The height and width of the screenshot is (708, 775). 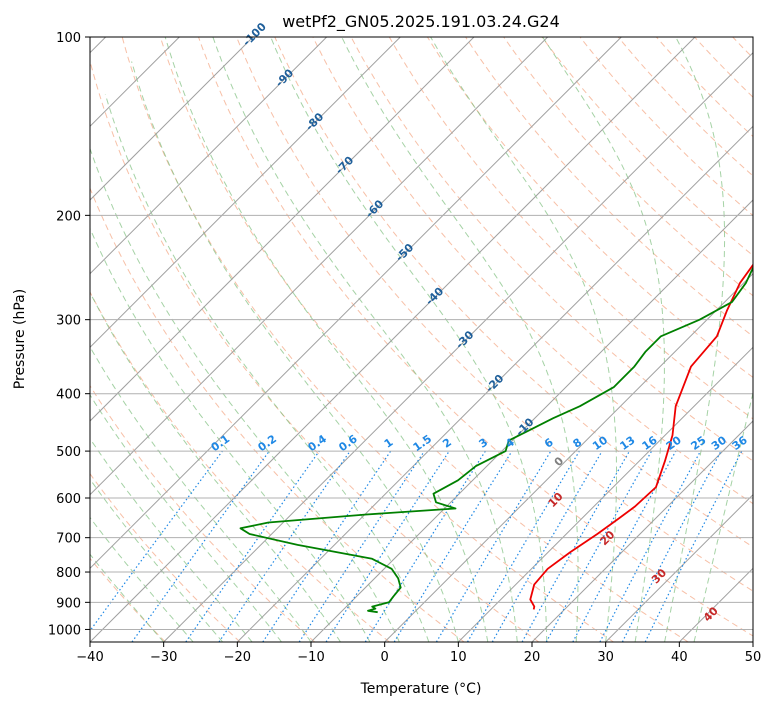 I want to click on x-tick-label: −40, so click(x=89, y=657).